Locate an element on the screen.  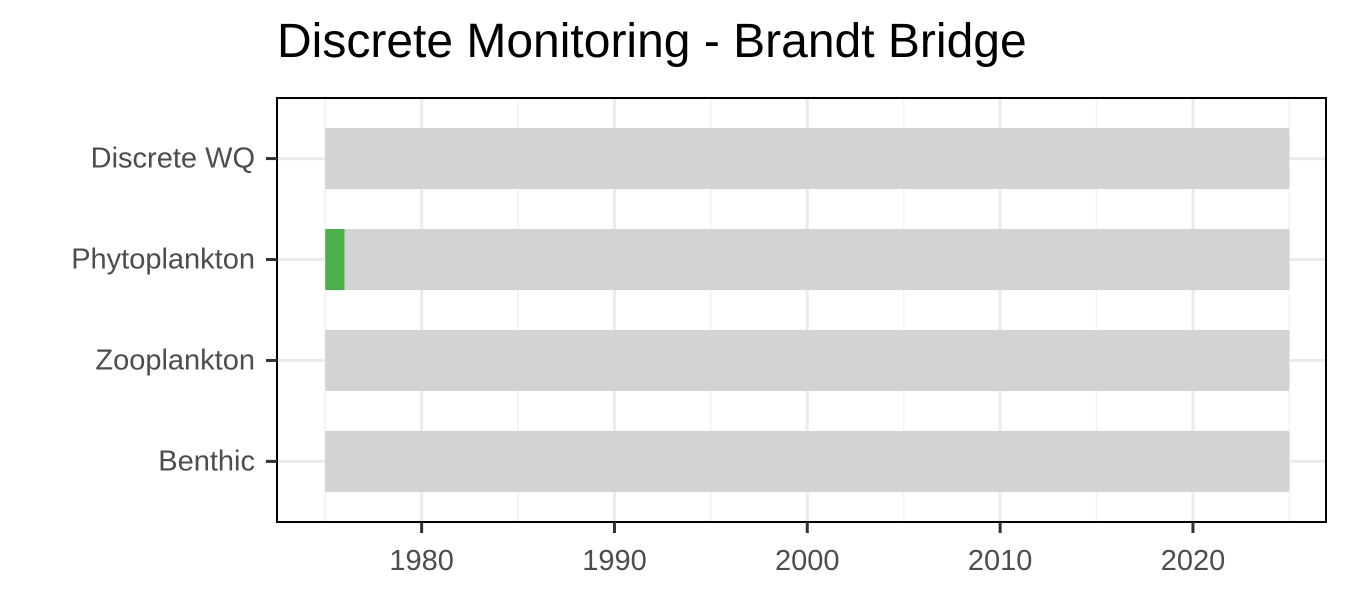
x-tick-label: 2000 is located at coordinates (807, 561).